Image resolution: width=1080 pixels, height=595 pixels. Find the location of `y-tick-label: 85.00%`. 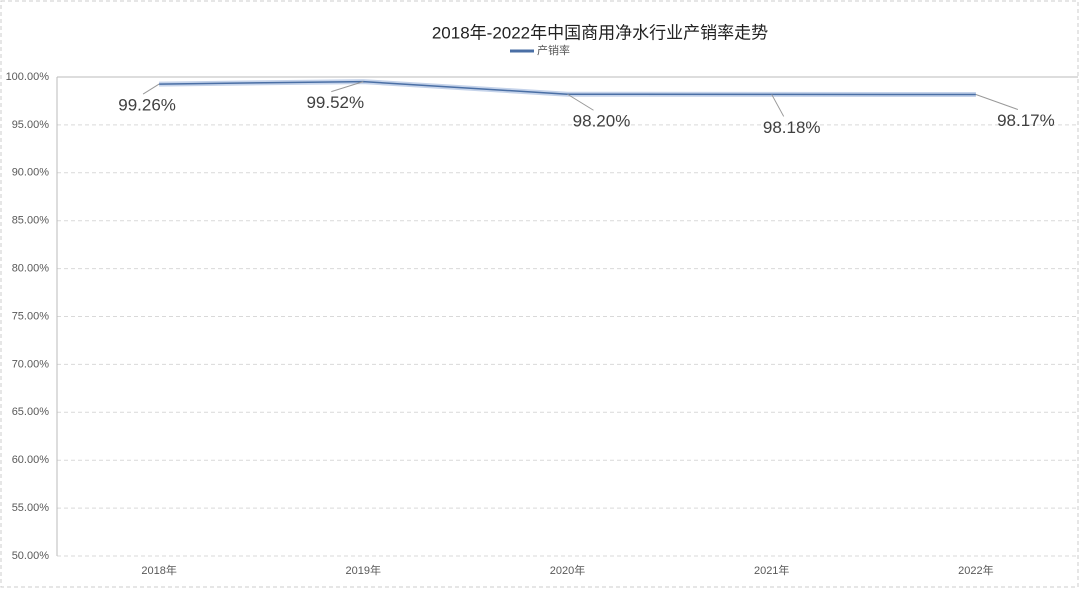

y-tick-label: 85.00% is located at coordinates (31, 221).